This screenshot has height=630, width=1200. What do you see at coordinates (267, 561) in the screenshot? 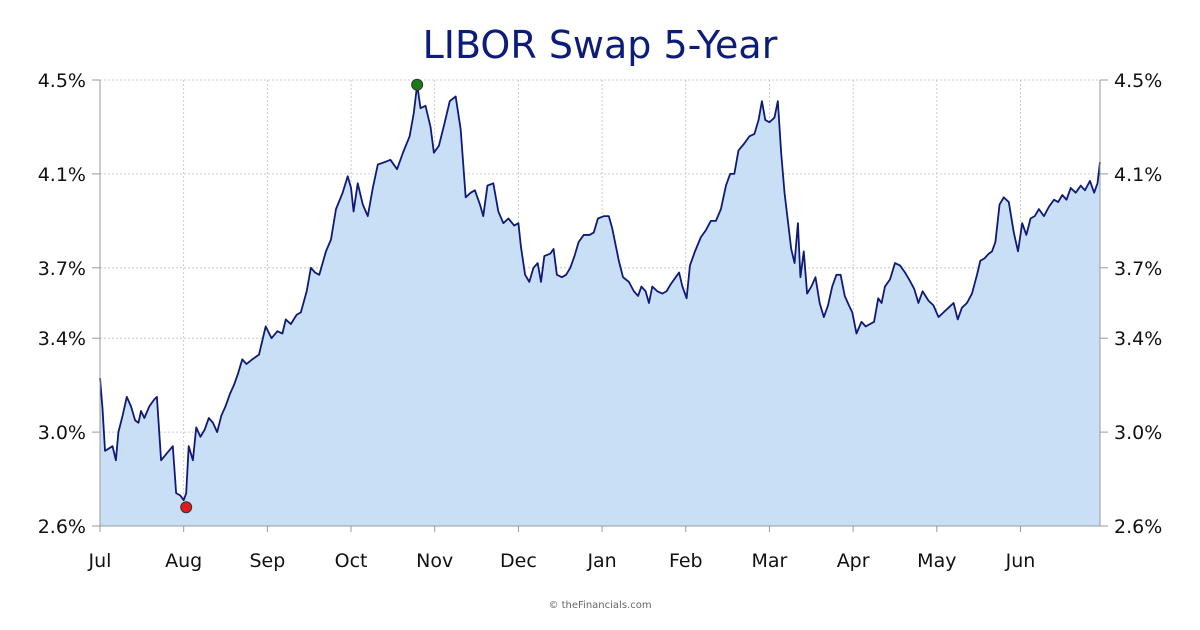
I see `x-tick-label: Sep` at bounding box center [267, 561].